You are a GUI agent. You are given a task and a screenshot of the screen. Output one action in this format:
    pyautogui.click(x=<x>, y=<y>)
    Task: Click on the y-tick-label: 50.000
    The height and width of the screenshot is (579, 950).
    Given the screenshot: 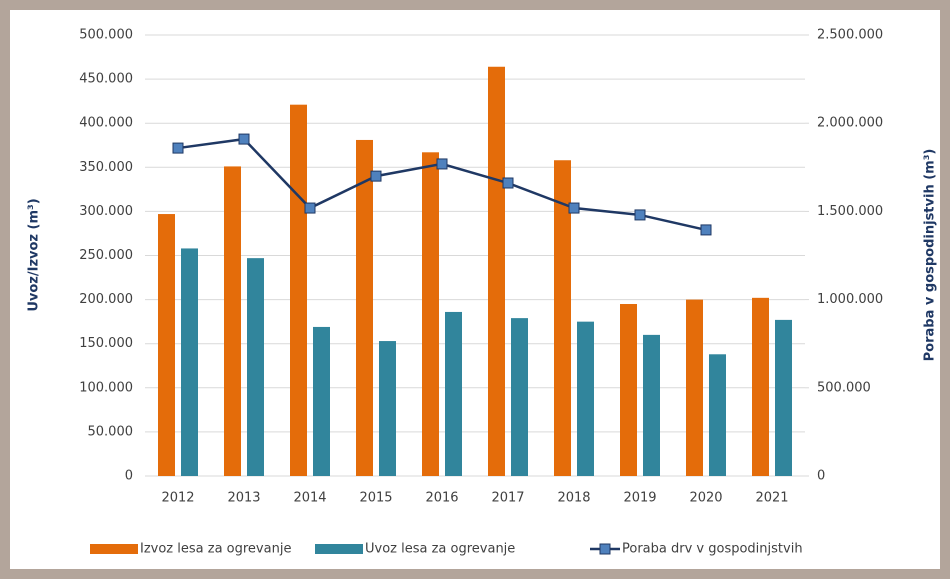 What is the action you would take?
    pyautogui.click(x=111, y=431)
    